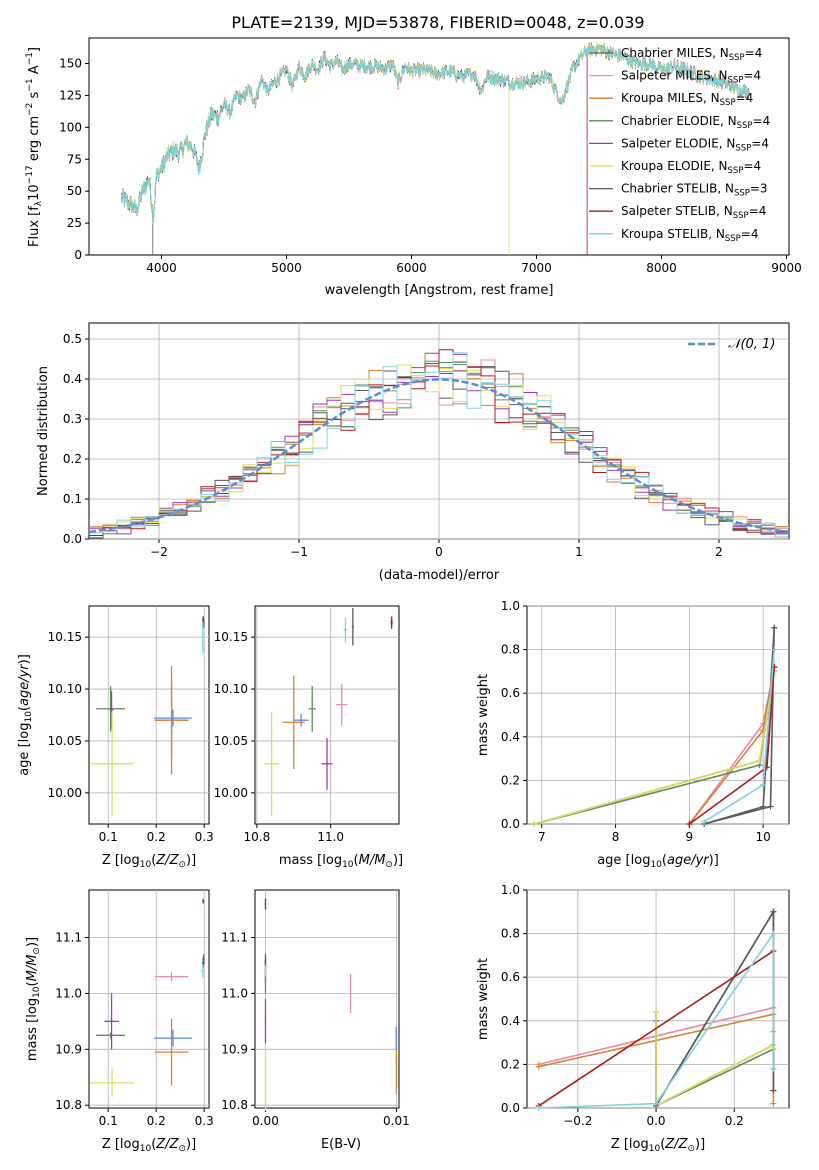 The height and width of the screenshot is (1170, 819). Describe the element at coordinates (658, 1145) in the screenshot. I see `weight-z-xlabel: Z [log10(Z/Z⊙)]` at that location.